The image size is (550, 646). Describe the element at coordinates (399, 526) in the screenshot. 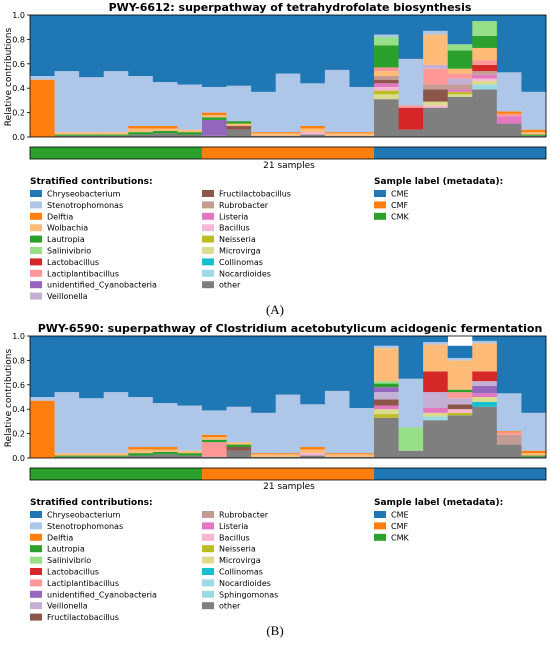

I see `meta-legend-entry: CMF` at that location.